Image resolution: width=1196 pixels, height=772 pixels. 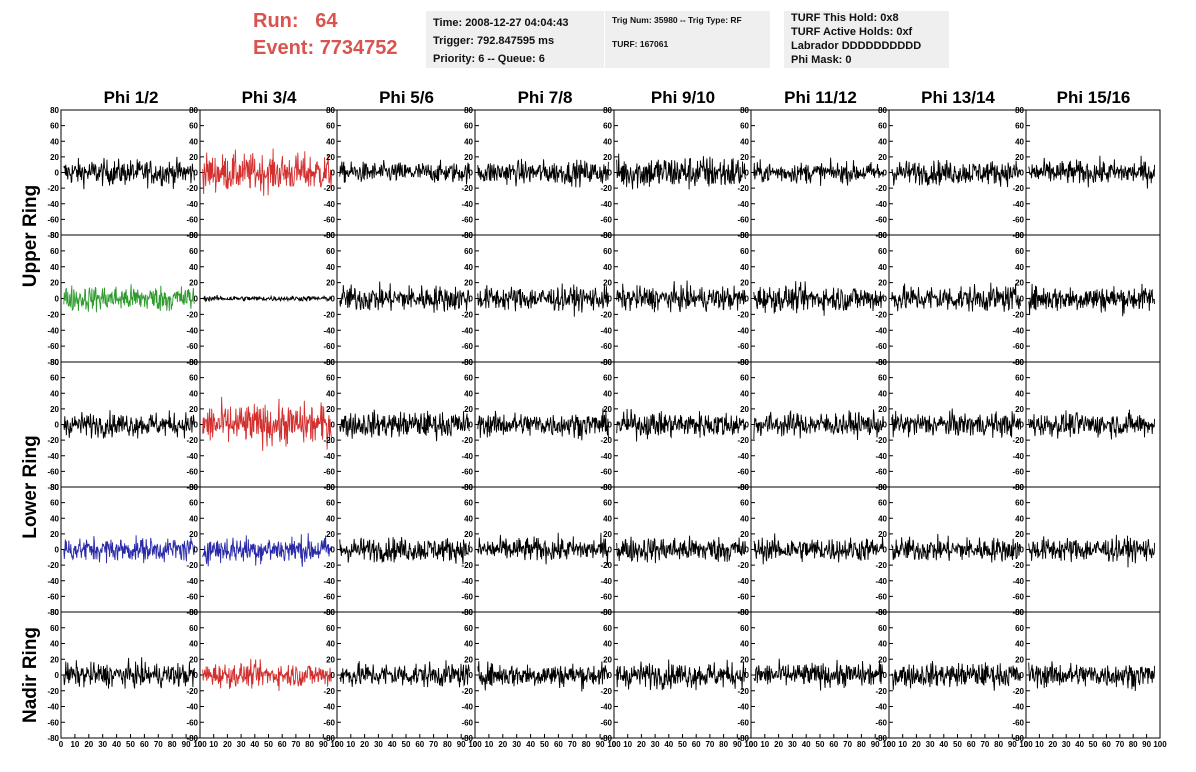 I want to click on turf-active-text: TURF Active Holds: 0xf, so click(x=852, y=32).